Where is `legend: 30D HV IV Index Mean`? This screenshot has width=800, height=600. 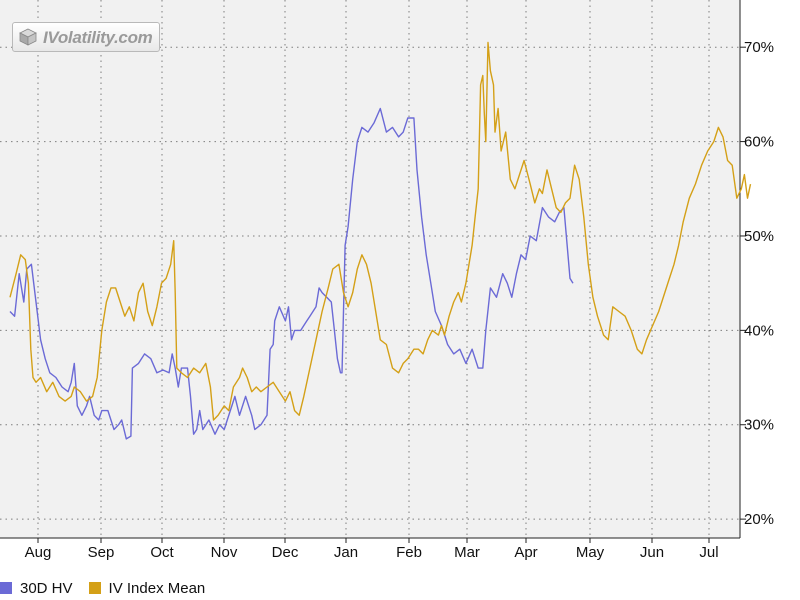 legend: 30D HV IV Index Mean is located at coordinates (110, 588).